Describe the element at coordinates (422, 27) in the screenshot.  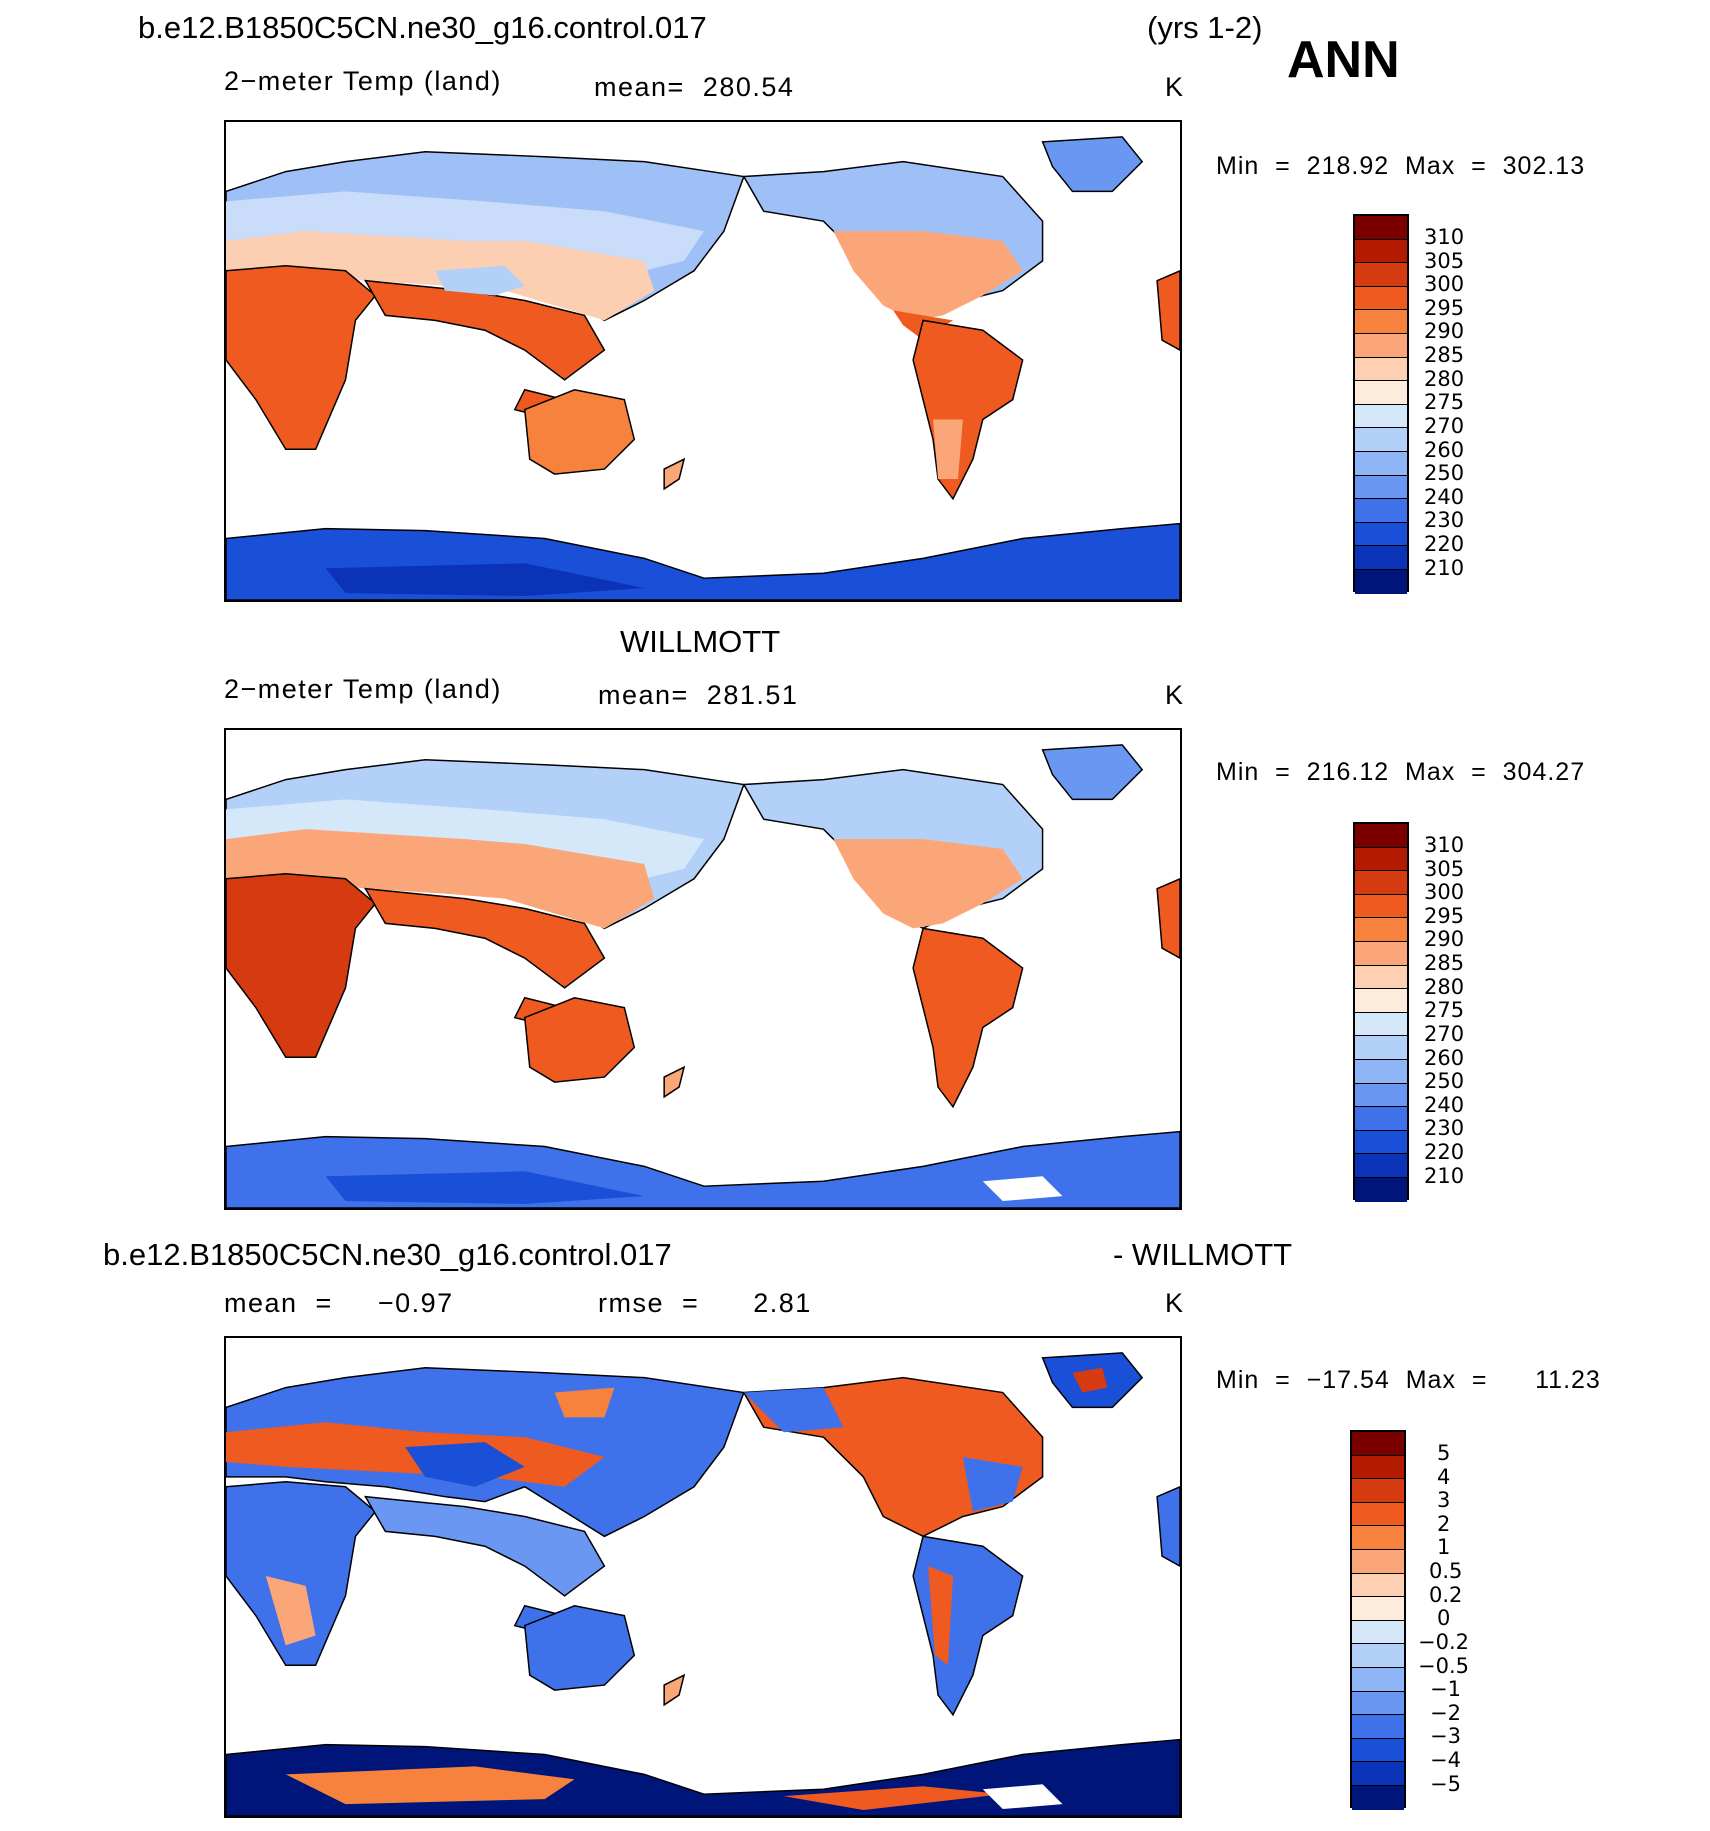
I see `case-title: b.e12.B1850C5CN.ne30_g16.control.017` at that location.